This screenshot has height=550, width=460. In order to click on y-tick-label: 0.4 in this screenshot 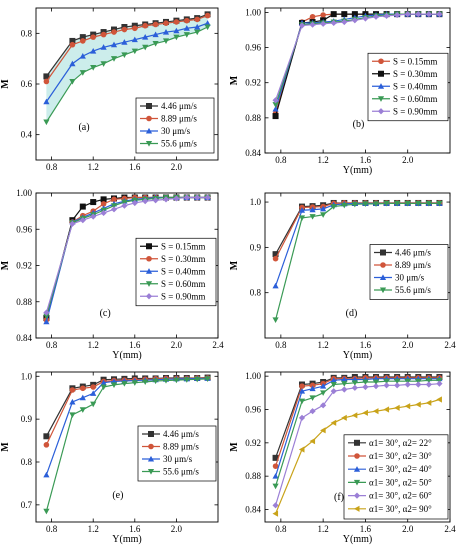, I will do `click(27, 135)`.